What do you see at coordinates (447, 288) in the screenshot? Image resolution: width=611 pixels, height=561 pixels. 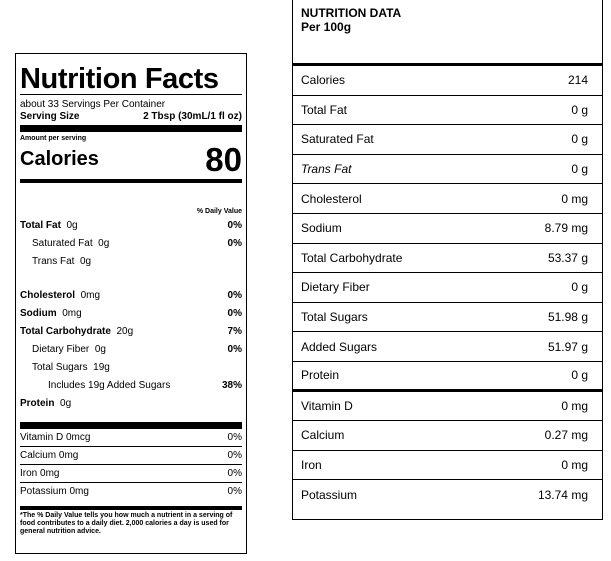 I see `table-row: Dietary Fiber 0 g` at bounding box center [447, 288].